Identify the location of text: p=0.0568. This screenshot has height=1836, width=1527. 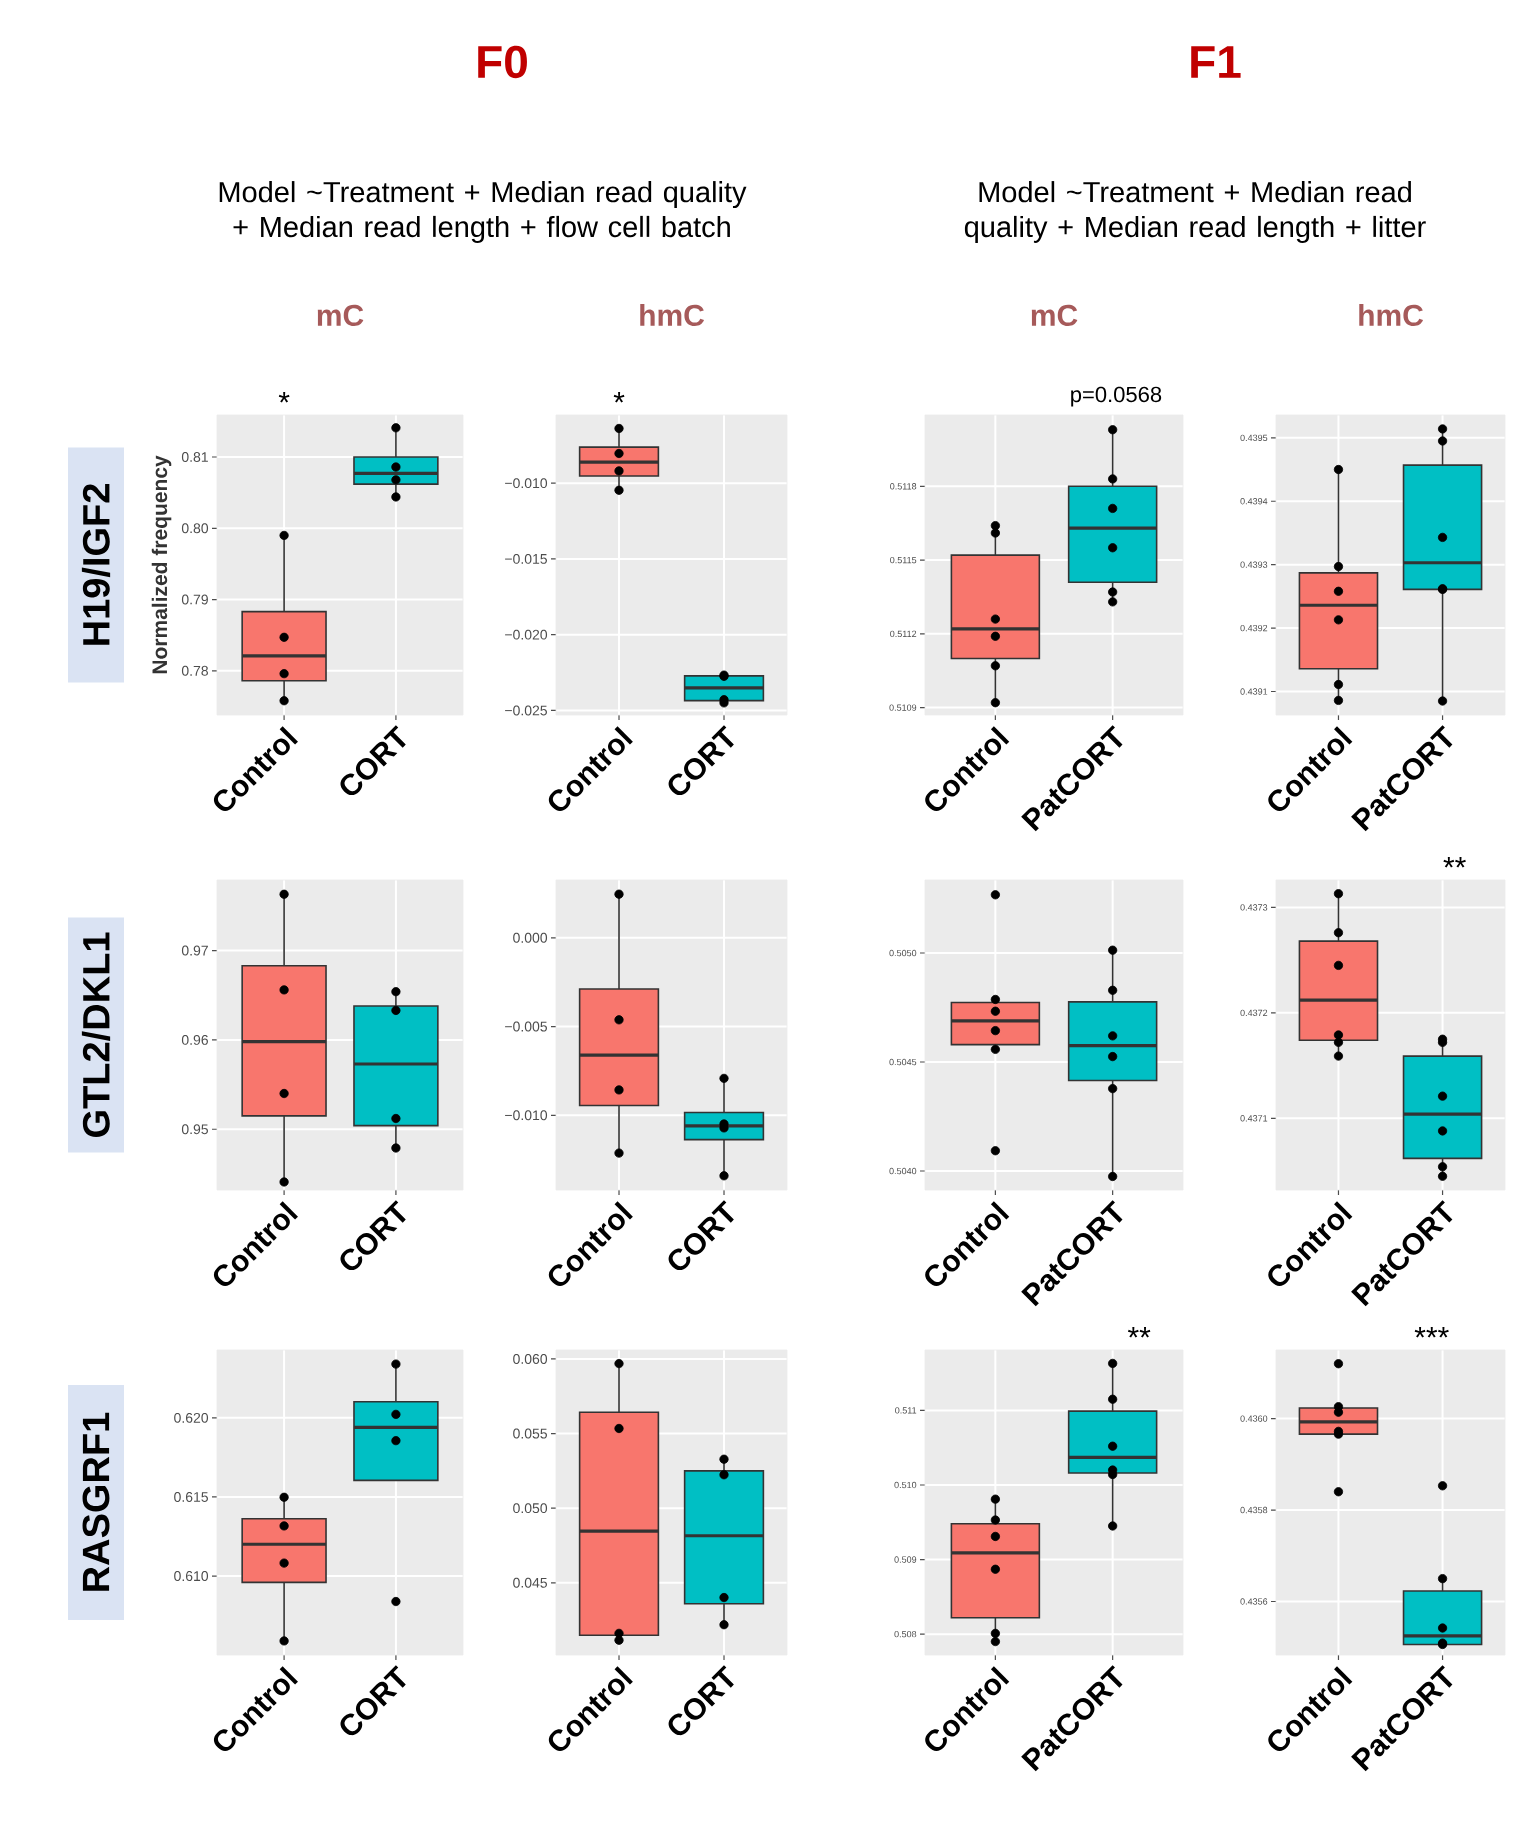
(1116, 396).